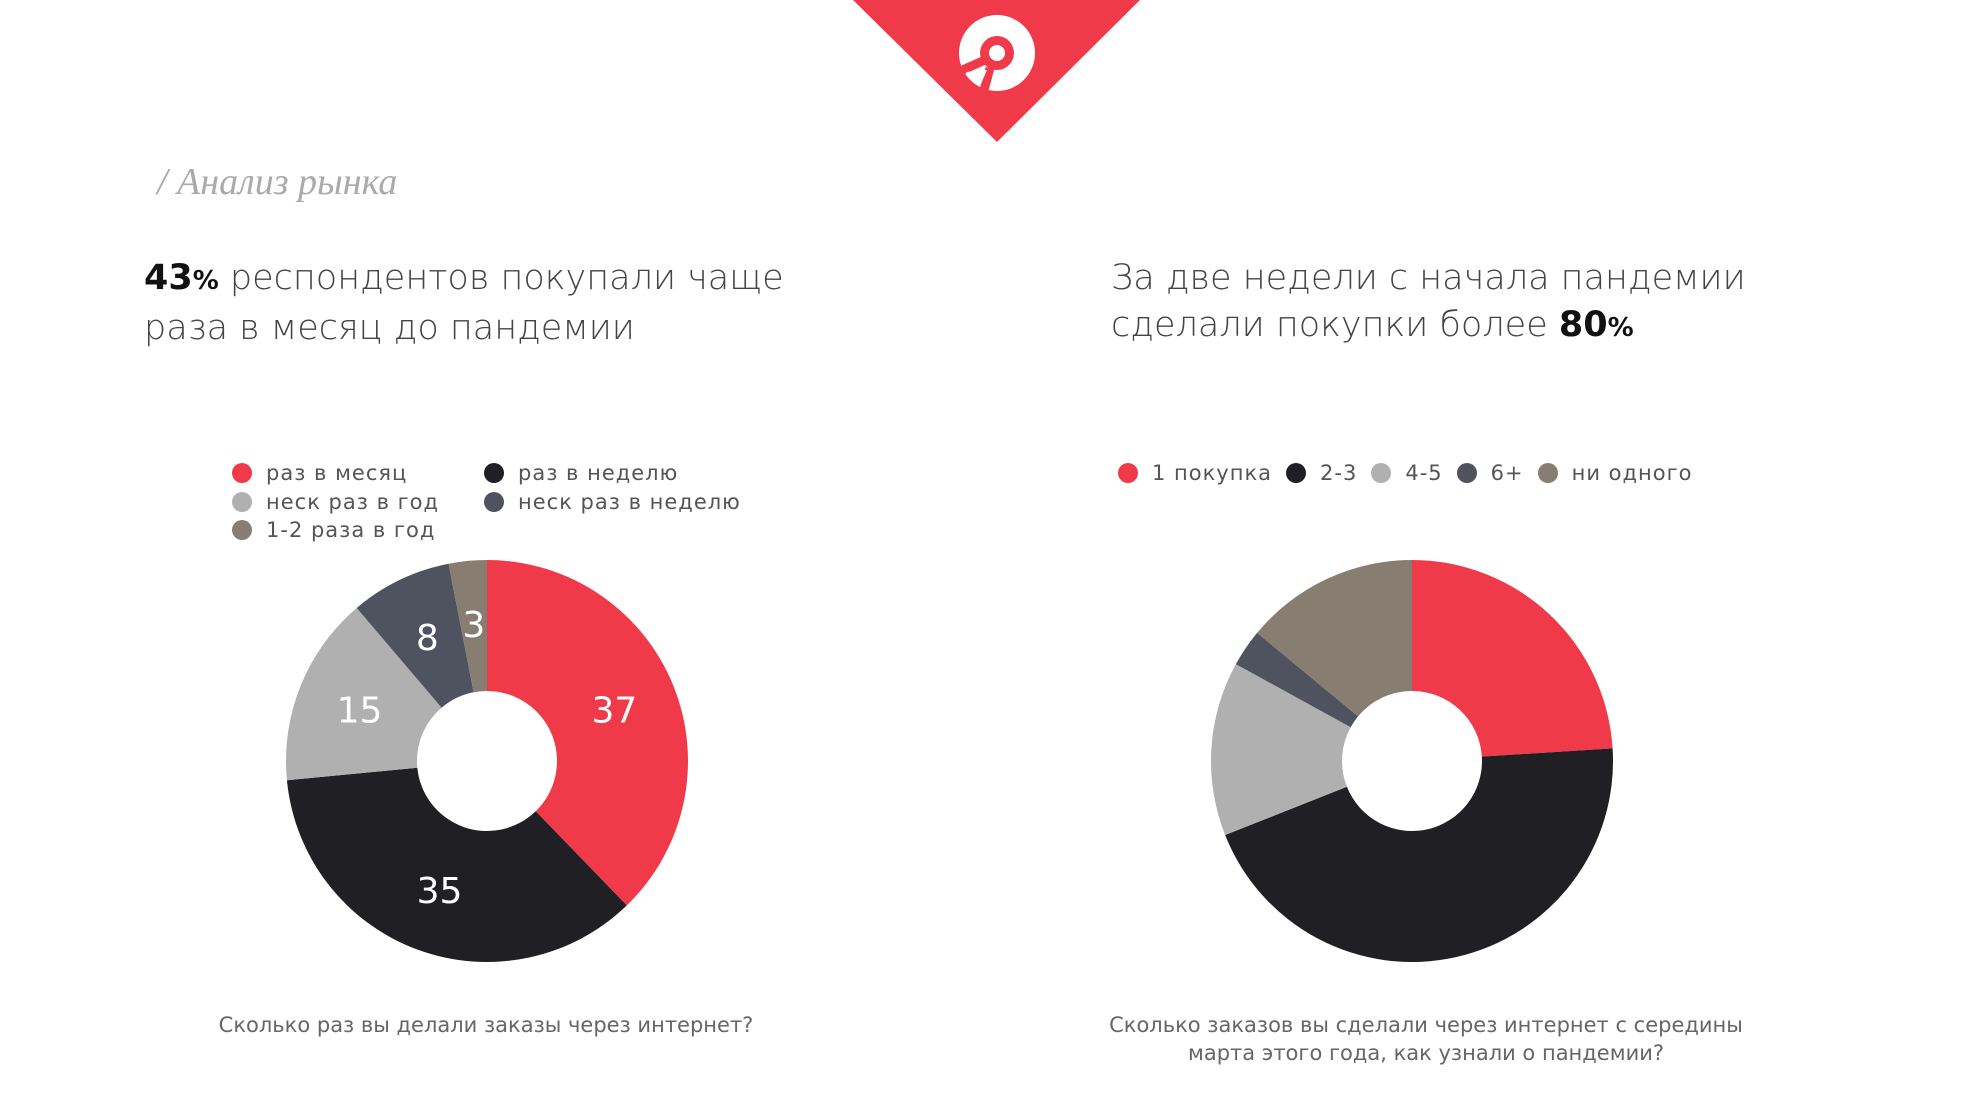 The height and width of the screenshot is (1118, 1968). Describe the element at coordinates (996, 71) in the screenshot. I see `brand-logo` at that location.